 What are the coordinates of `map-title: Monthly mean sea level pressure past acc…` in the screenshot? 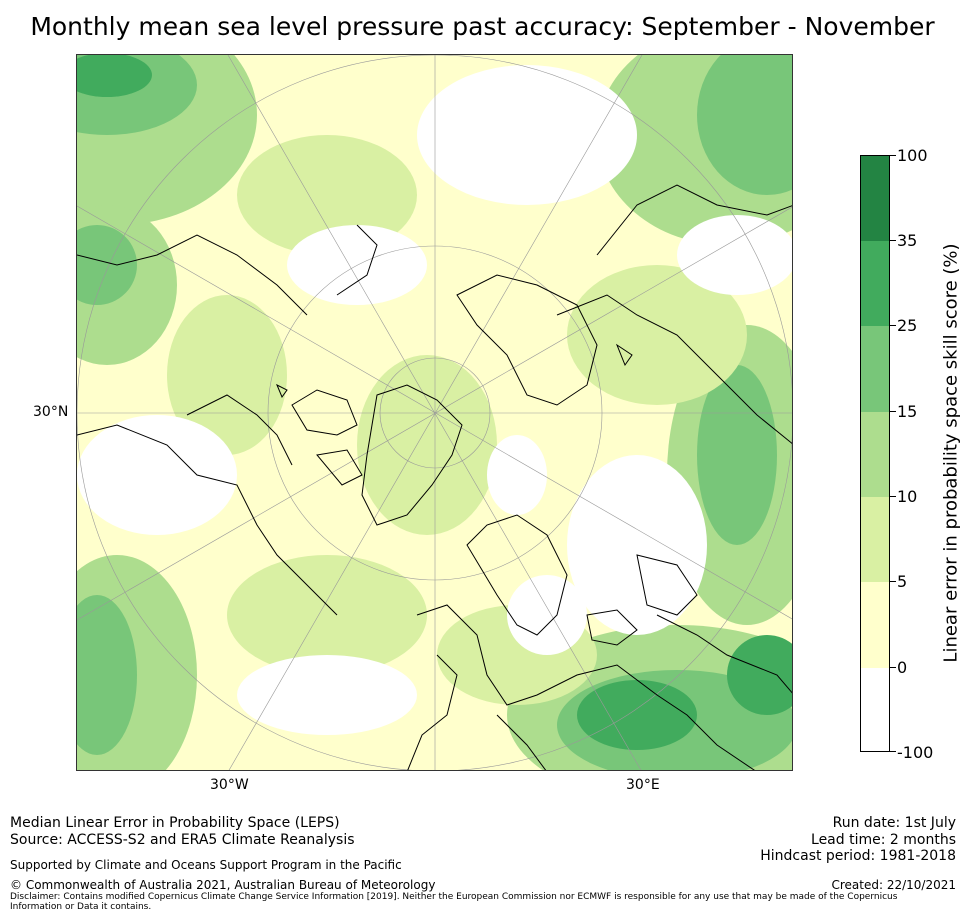 It's located at (482, 26).